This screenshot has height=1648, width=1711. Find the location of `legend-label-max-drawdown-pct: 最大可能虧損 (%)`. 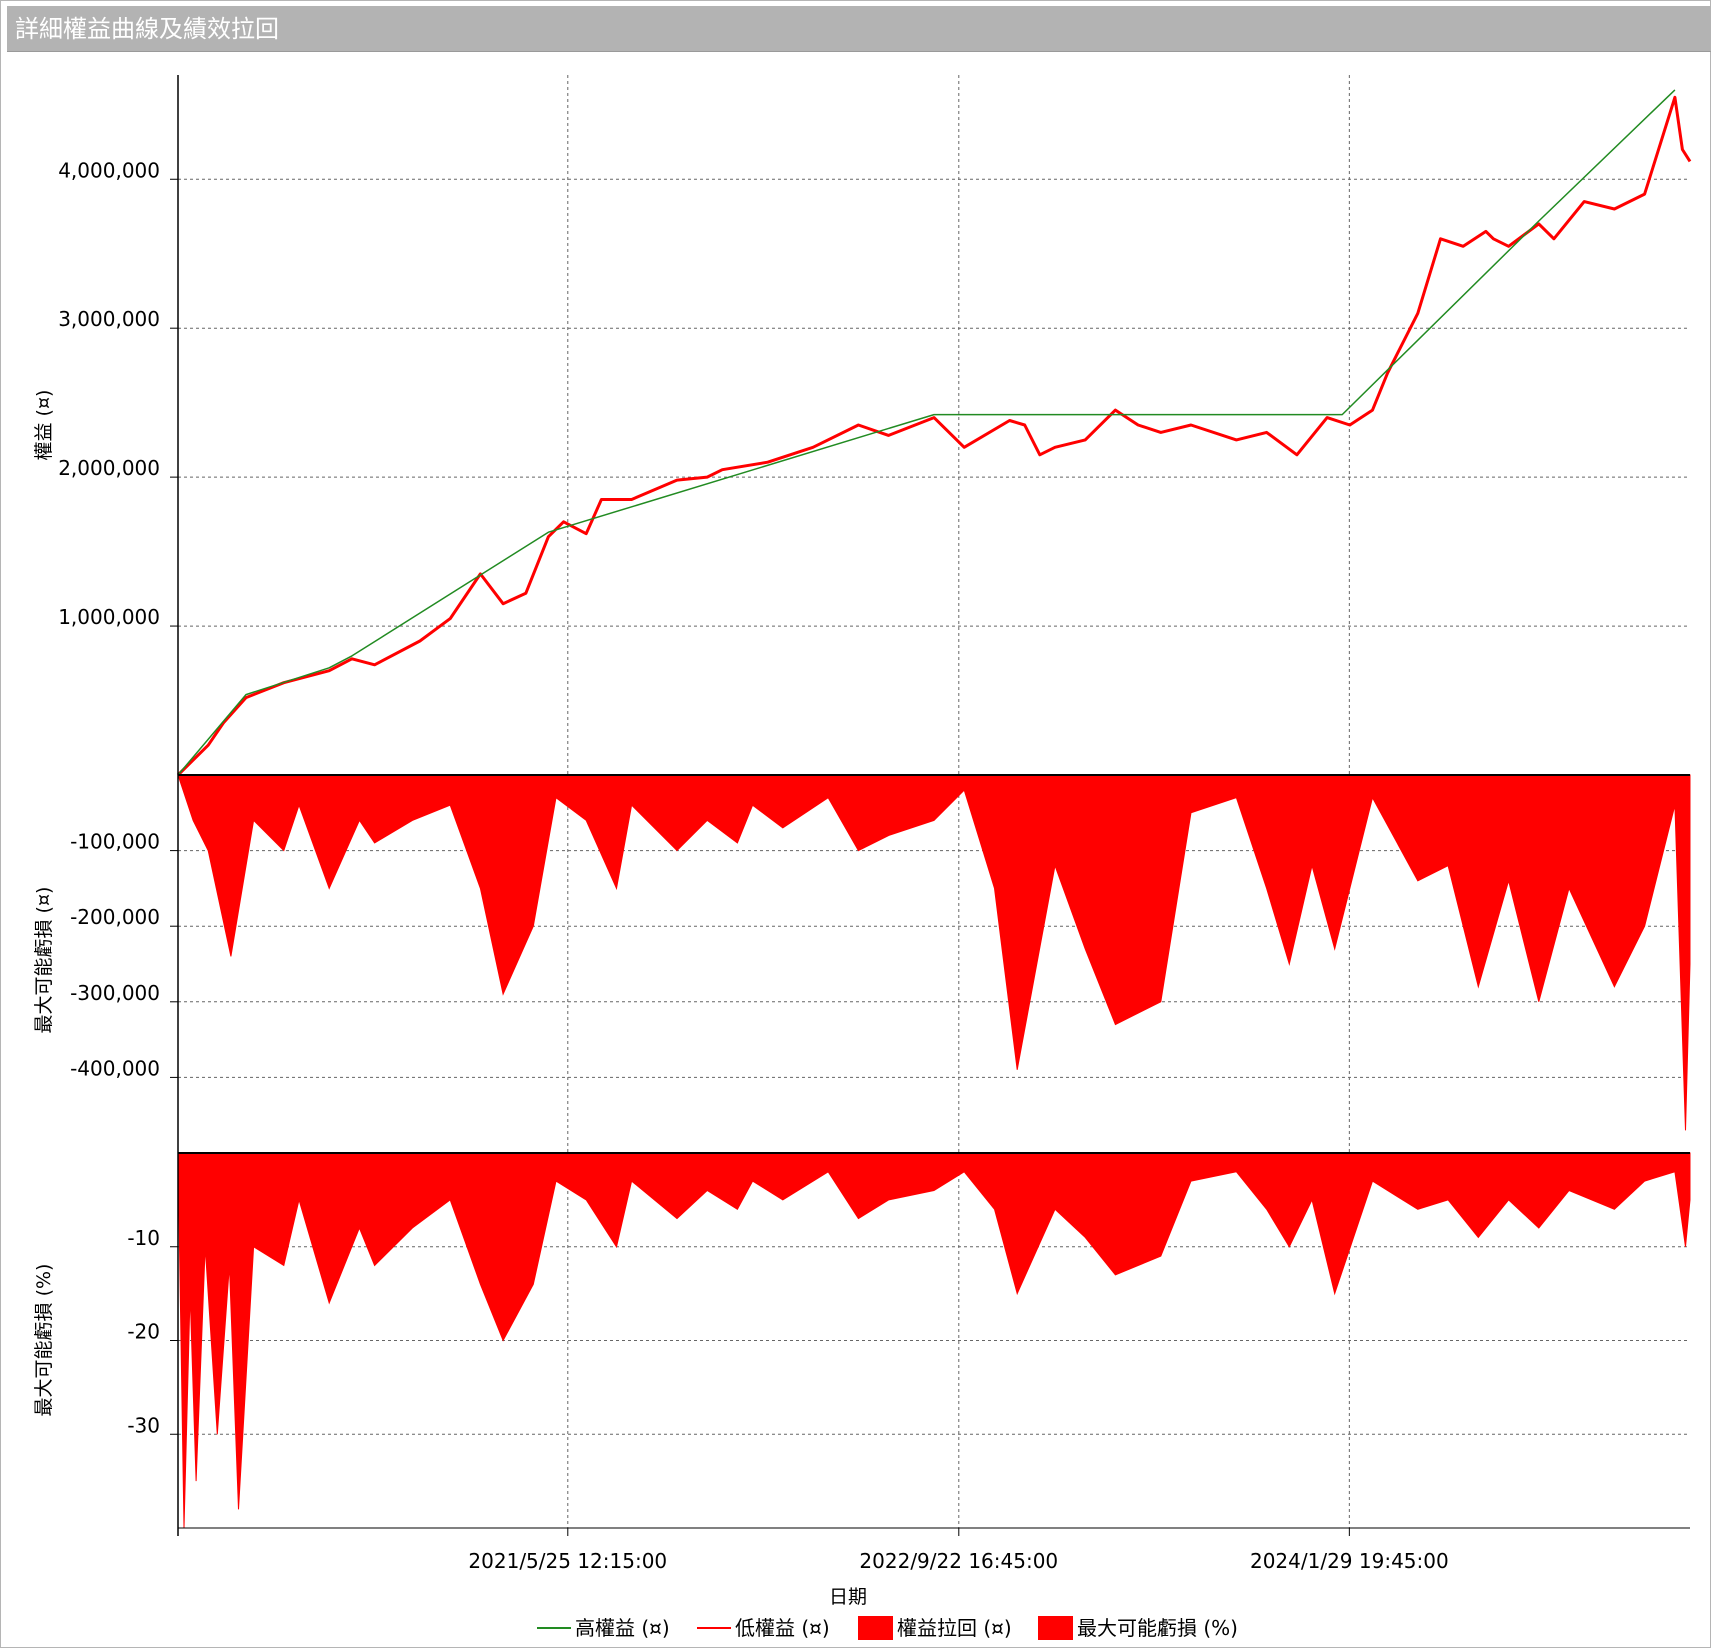

legend-label-max-drawdown-pct: 最大可能虧損 (%) is located at coordinates (1157, 1628).